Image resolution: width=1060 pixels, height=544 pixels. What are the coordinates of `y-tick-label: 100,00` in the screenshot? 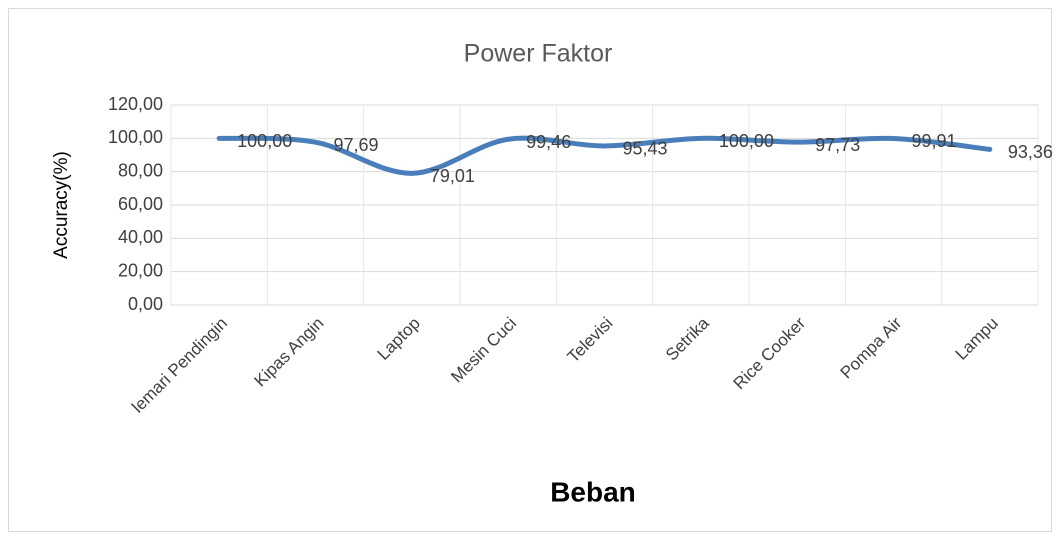 It's located at (135, 137).